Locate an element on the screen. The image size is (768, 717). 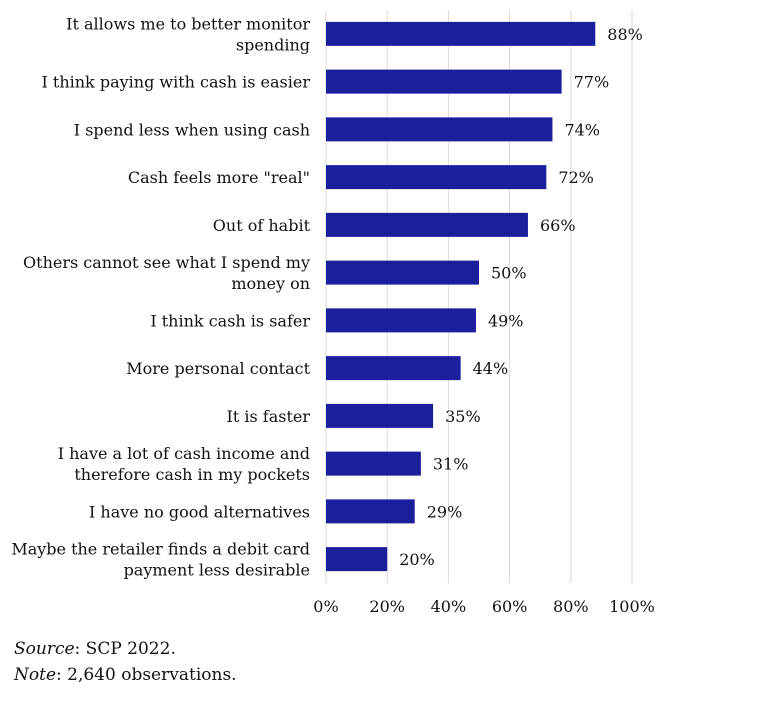
category-label-line: Others cannot see what I spend my is located at coordinates (166, 262).